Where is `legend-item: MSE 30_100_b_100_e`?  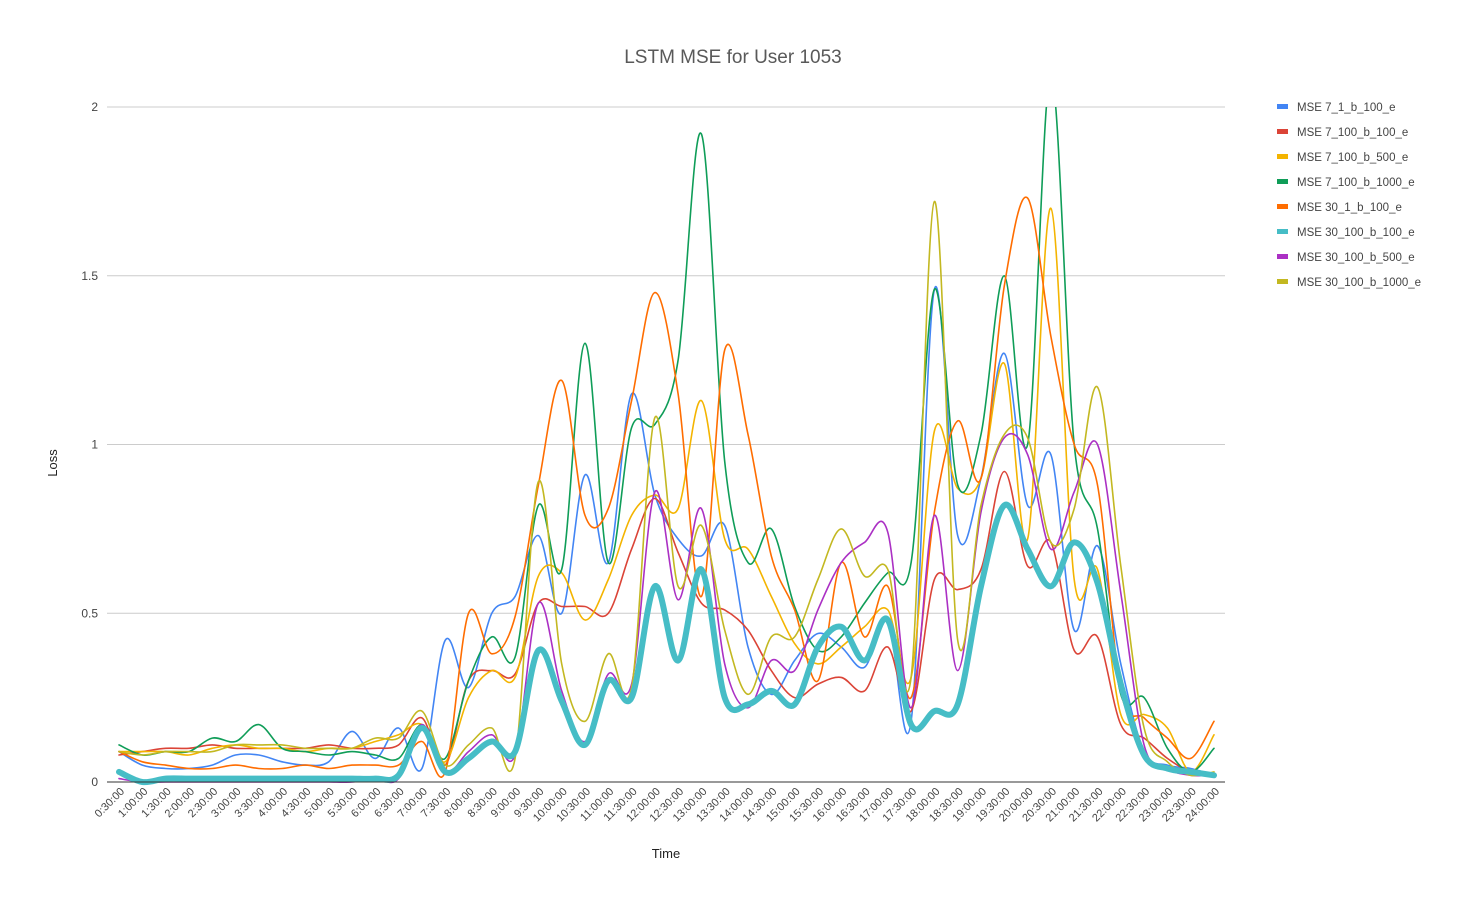
legend-item: MSE 30_100_b_100_e is located at coordinates (1346, 233).